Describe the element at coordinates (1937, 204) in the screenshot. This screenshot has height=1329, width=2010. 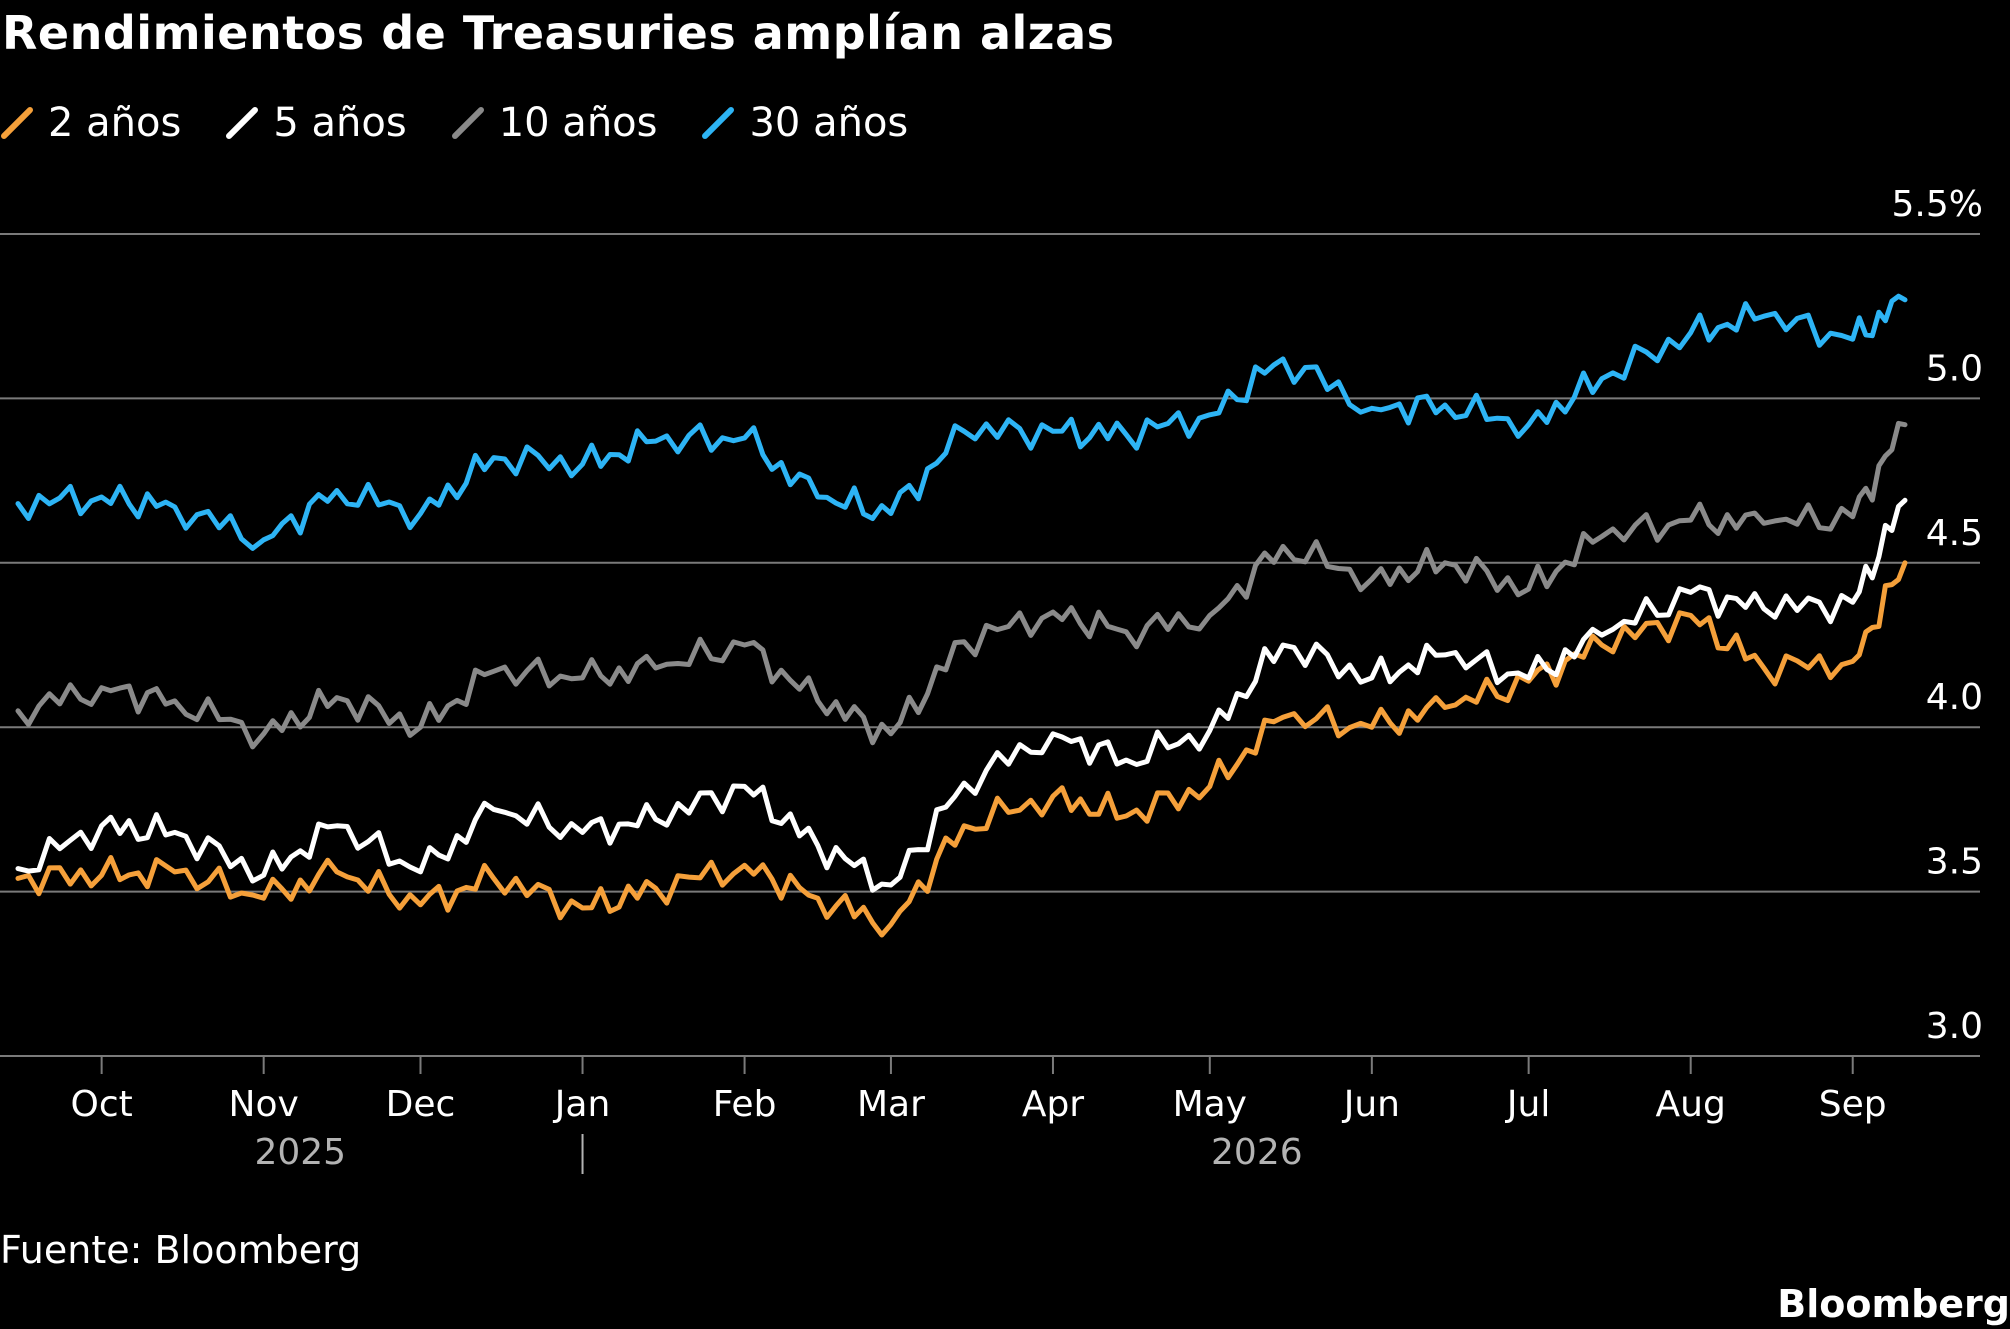
I see `y-tick-label: 5.5%` at that location.